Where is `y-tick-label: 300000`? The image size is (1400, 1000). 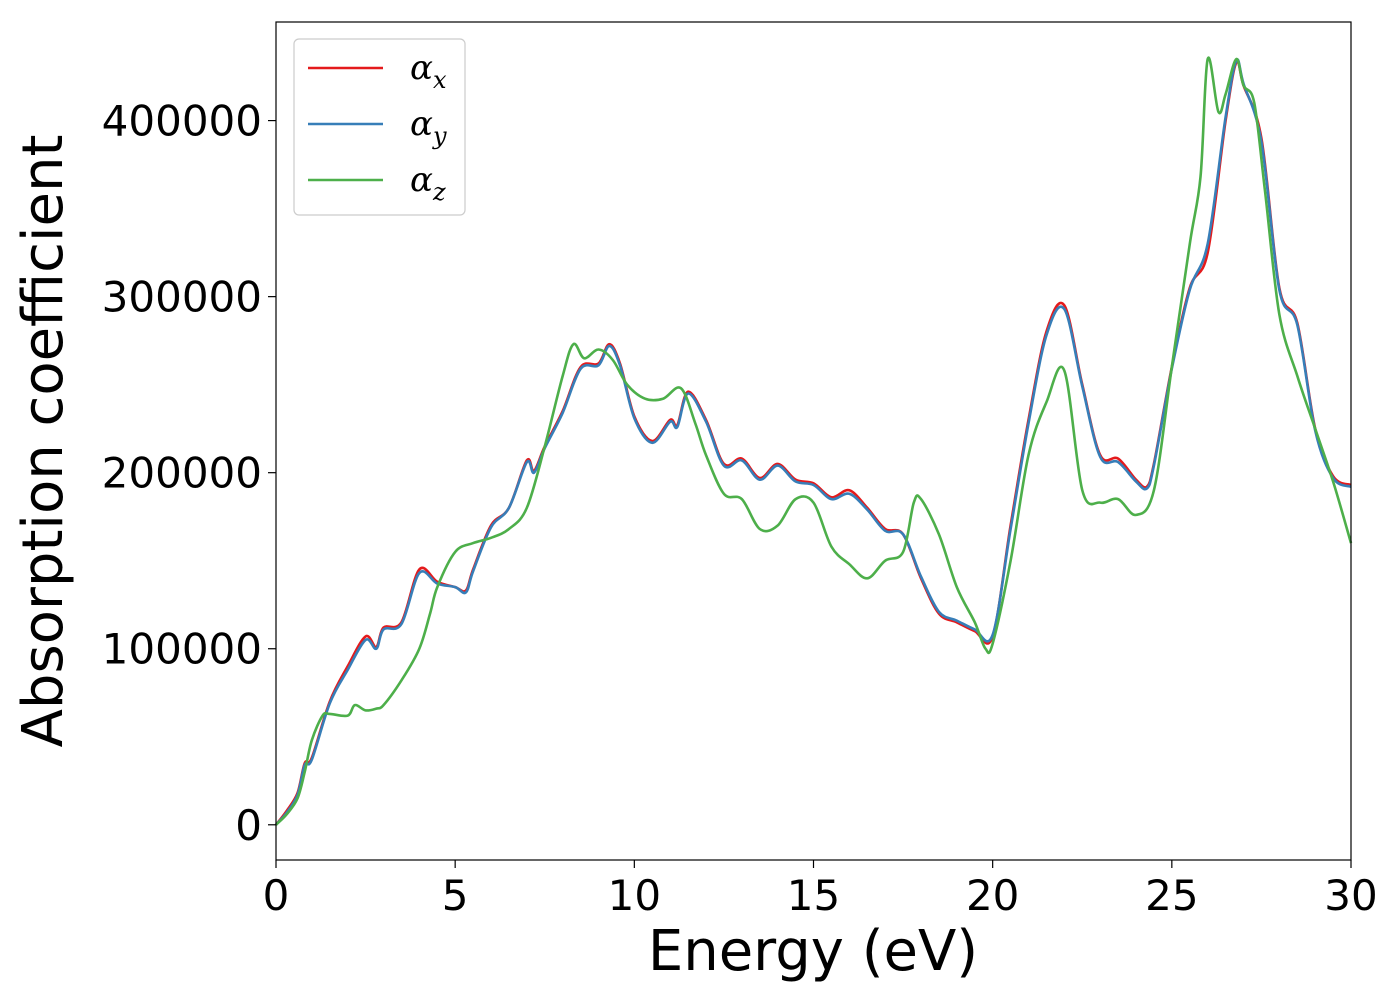
y-tick-label: 300000 is located at coordinates (182, 297).